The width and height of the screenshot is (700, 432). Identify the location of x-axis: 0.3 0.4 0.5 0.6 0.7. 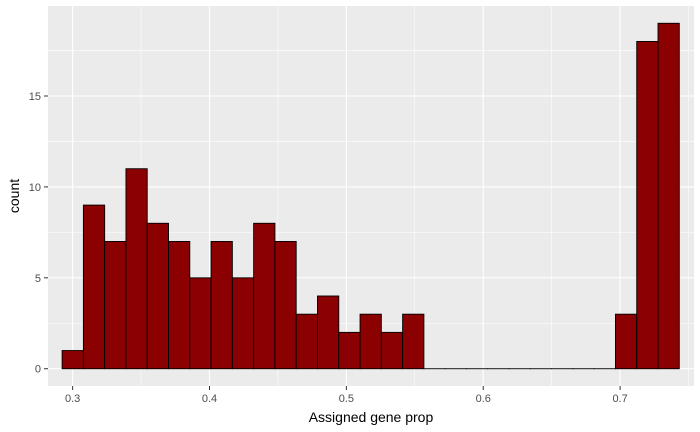
(346, 395).